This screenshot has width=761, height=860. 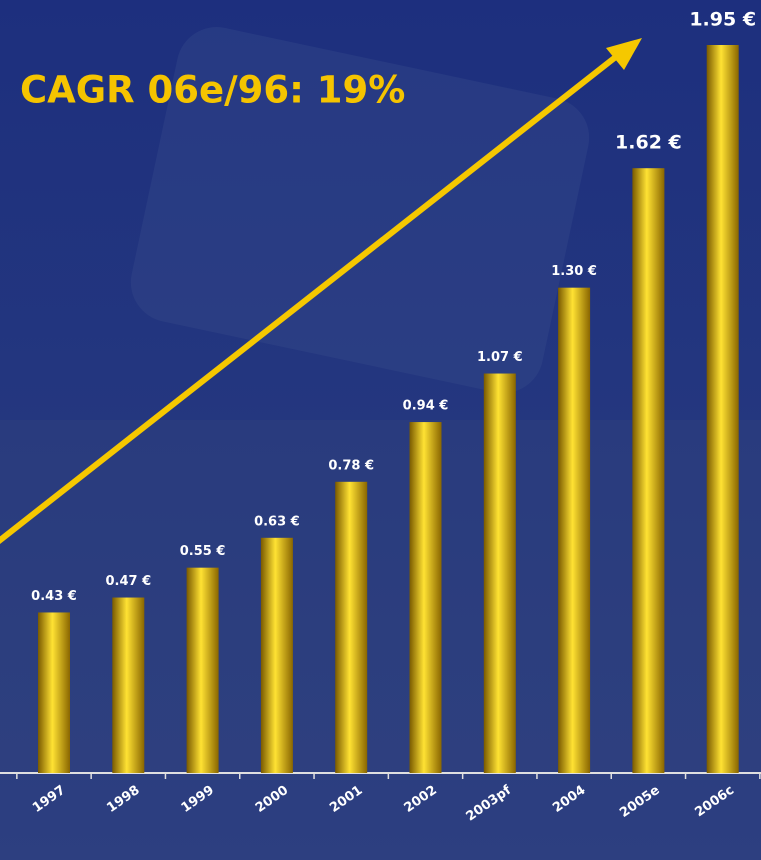 What do you see at coordinates (128, 581) in the screenshot?
I see `value-label: 0.47 €` at bounding box center [128, 581].